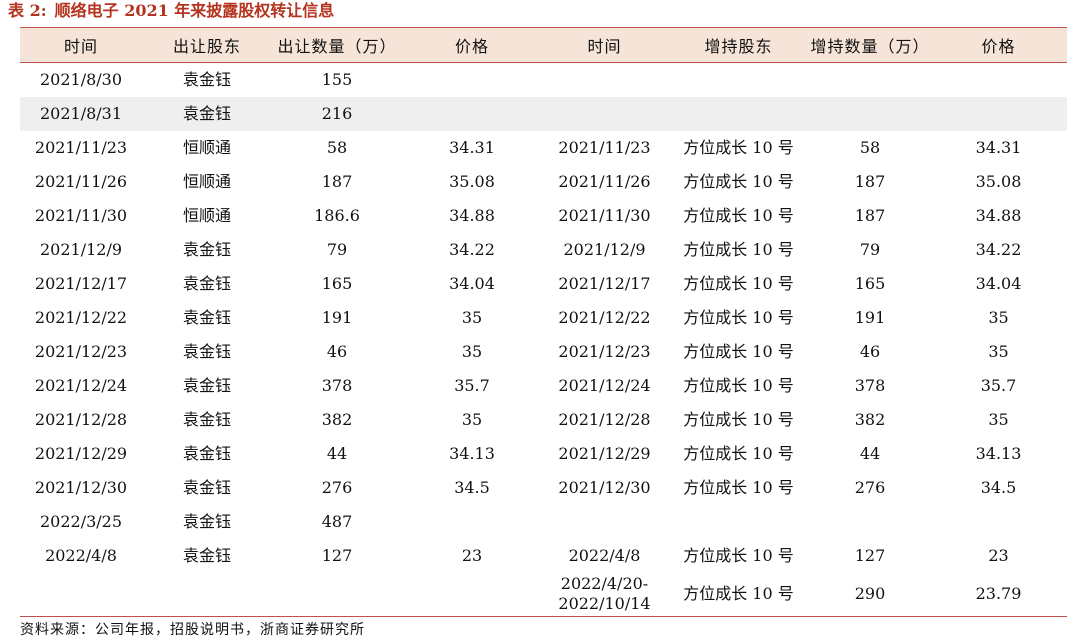 The image size is (1087, 640). I want to click on table-cell: 2021/12/22, so click(604, 317).